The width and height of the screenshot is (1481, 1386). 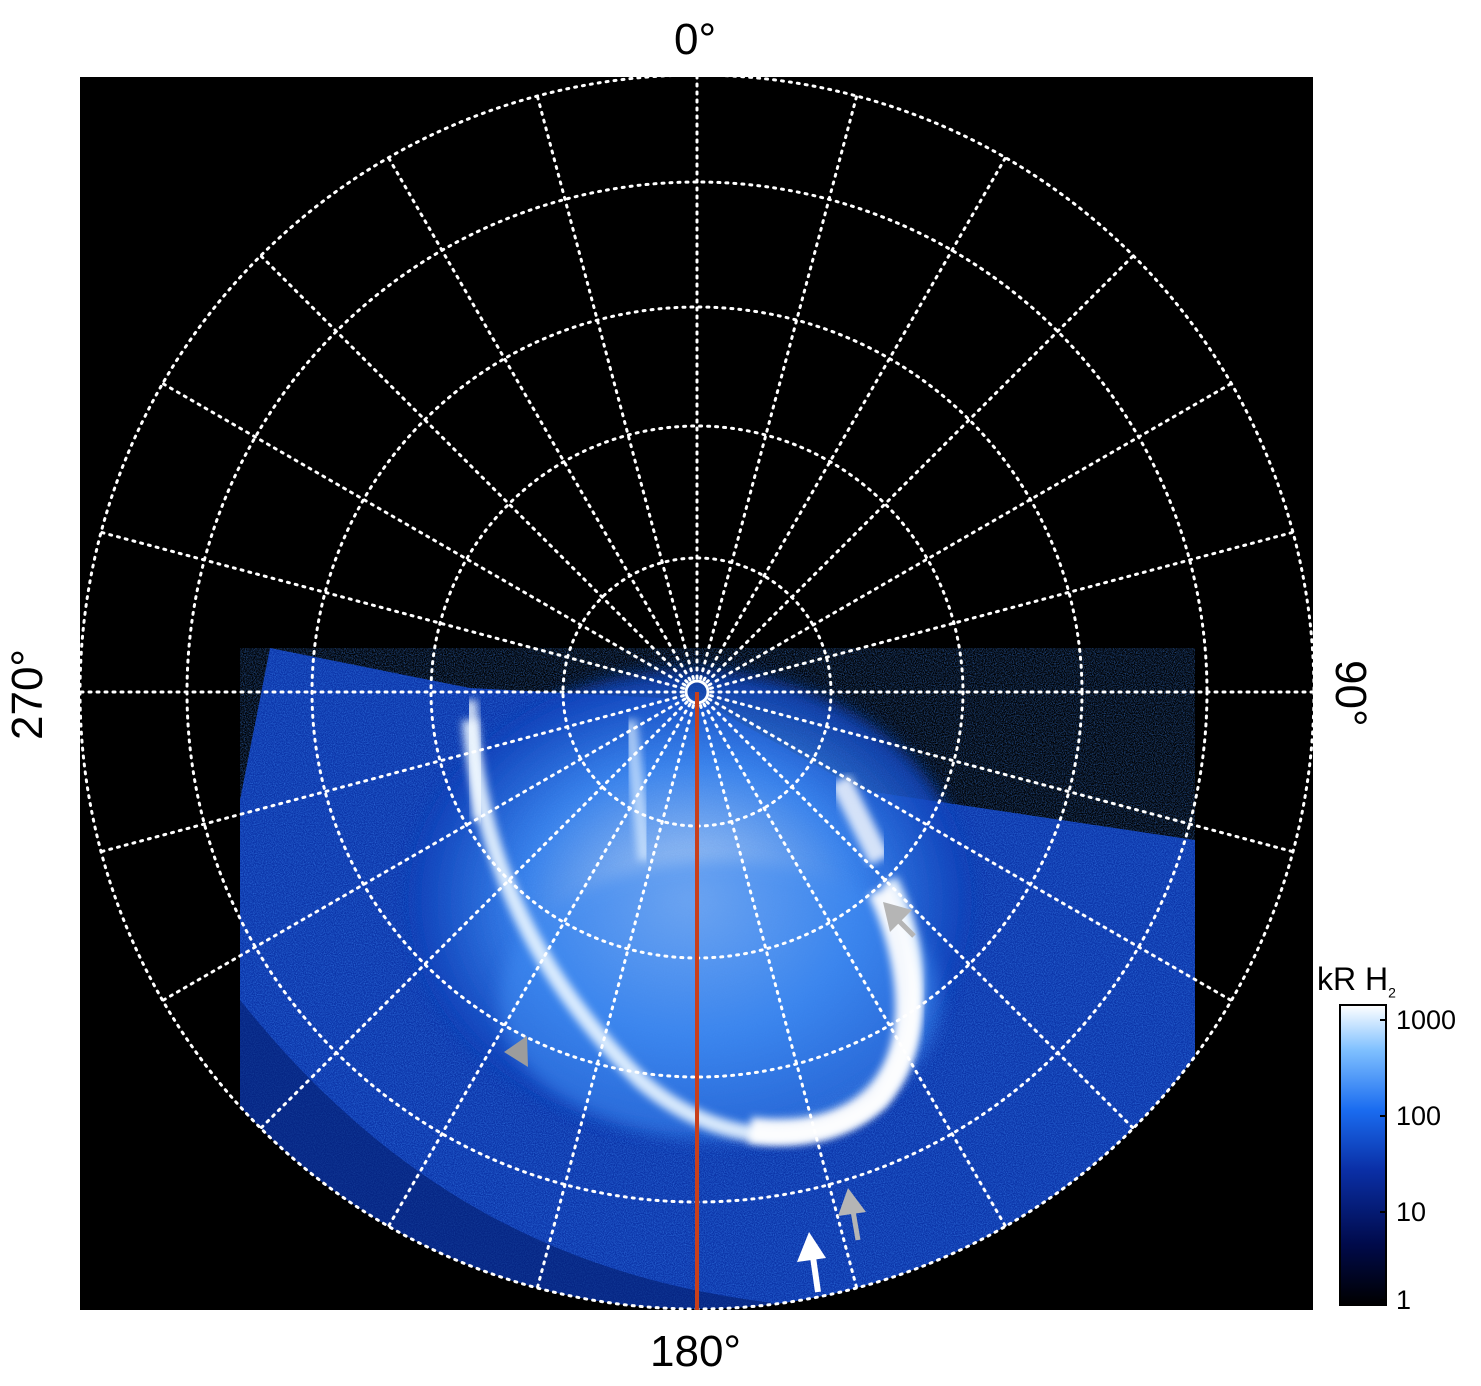 I want to click on colorbar-tick-label: 10, so click(x=1411, y=1212).